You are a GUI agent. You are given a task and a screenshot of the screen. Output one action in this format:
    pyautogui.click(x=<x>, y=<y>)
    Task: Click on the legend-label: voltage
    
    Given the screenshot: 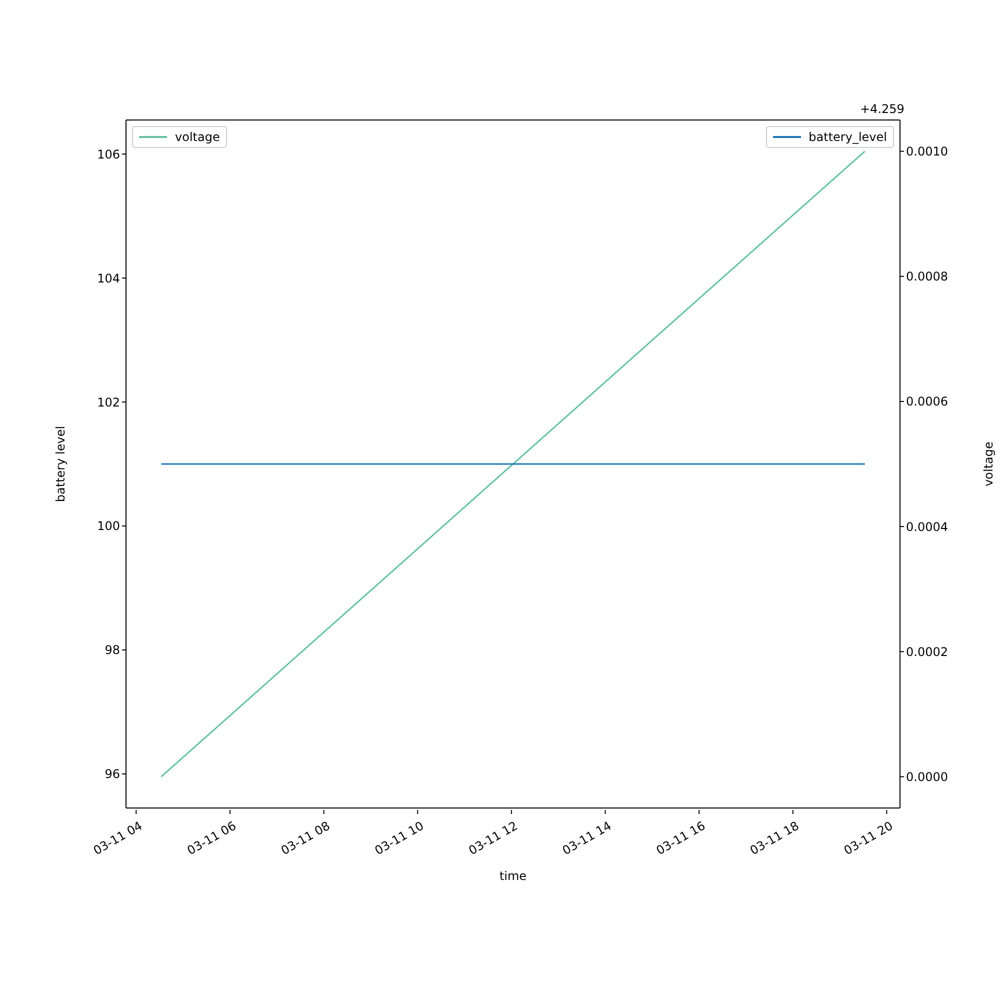 What is the action you would take?
    pyautogui.click(x=179, y=137)
    